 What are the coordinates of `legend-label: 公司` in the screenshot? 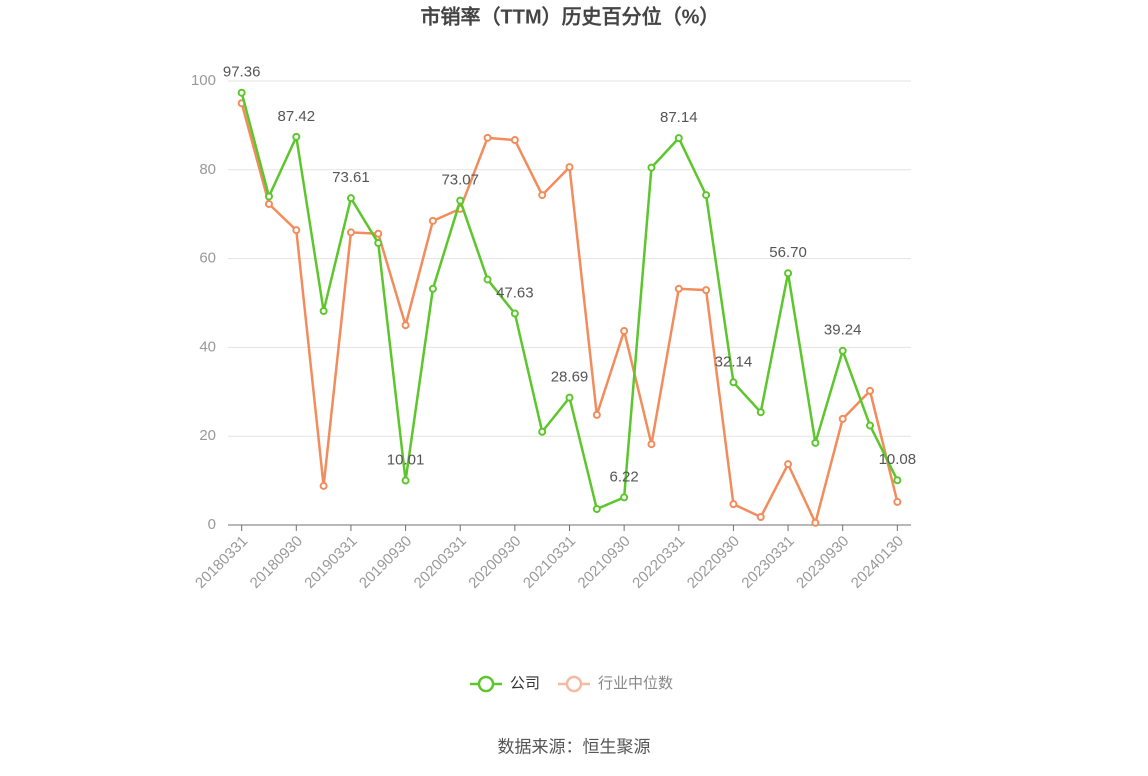 It's located at (525, 683).